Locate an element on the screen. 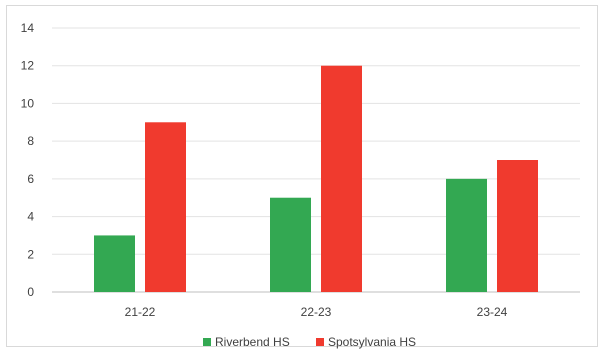  y-tick-label: 4 is located at coordinates (30, 217).